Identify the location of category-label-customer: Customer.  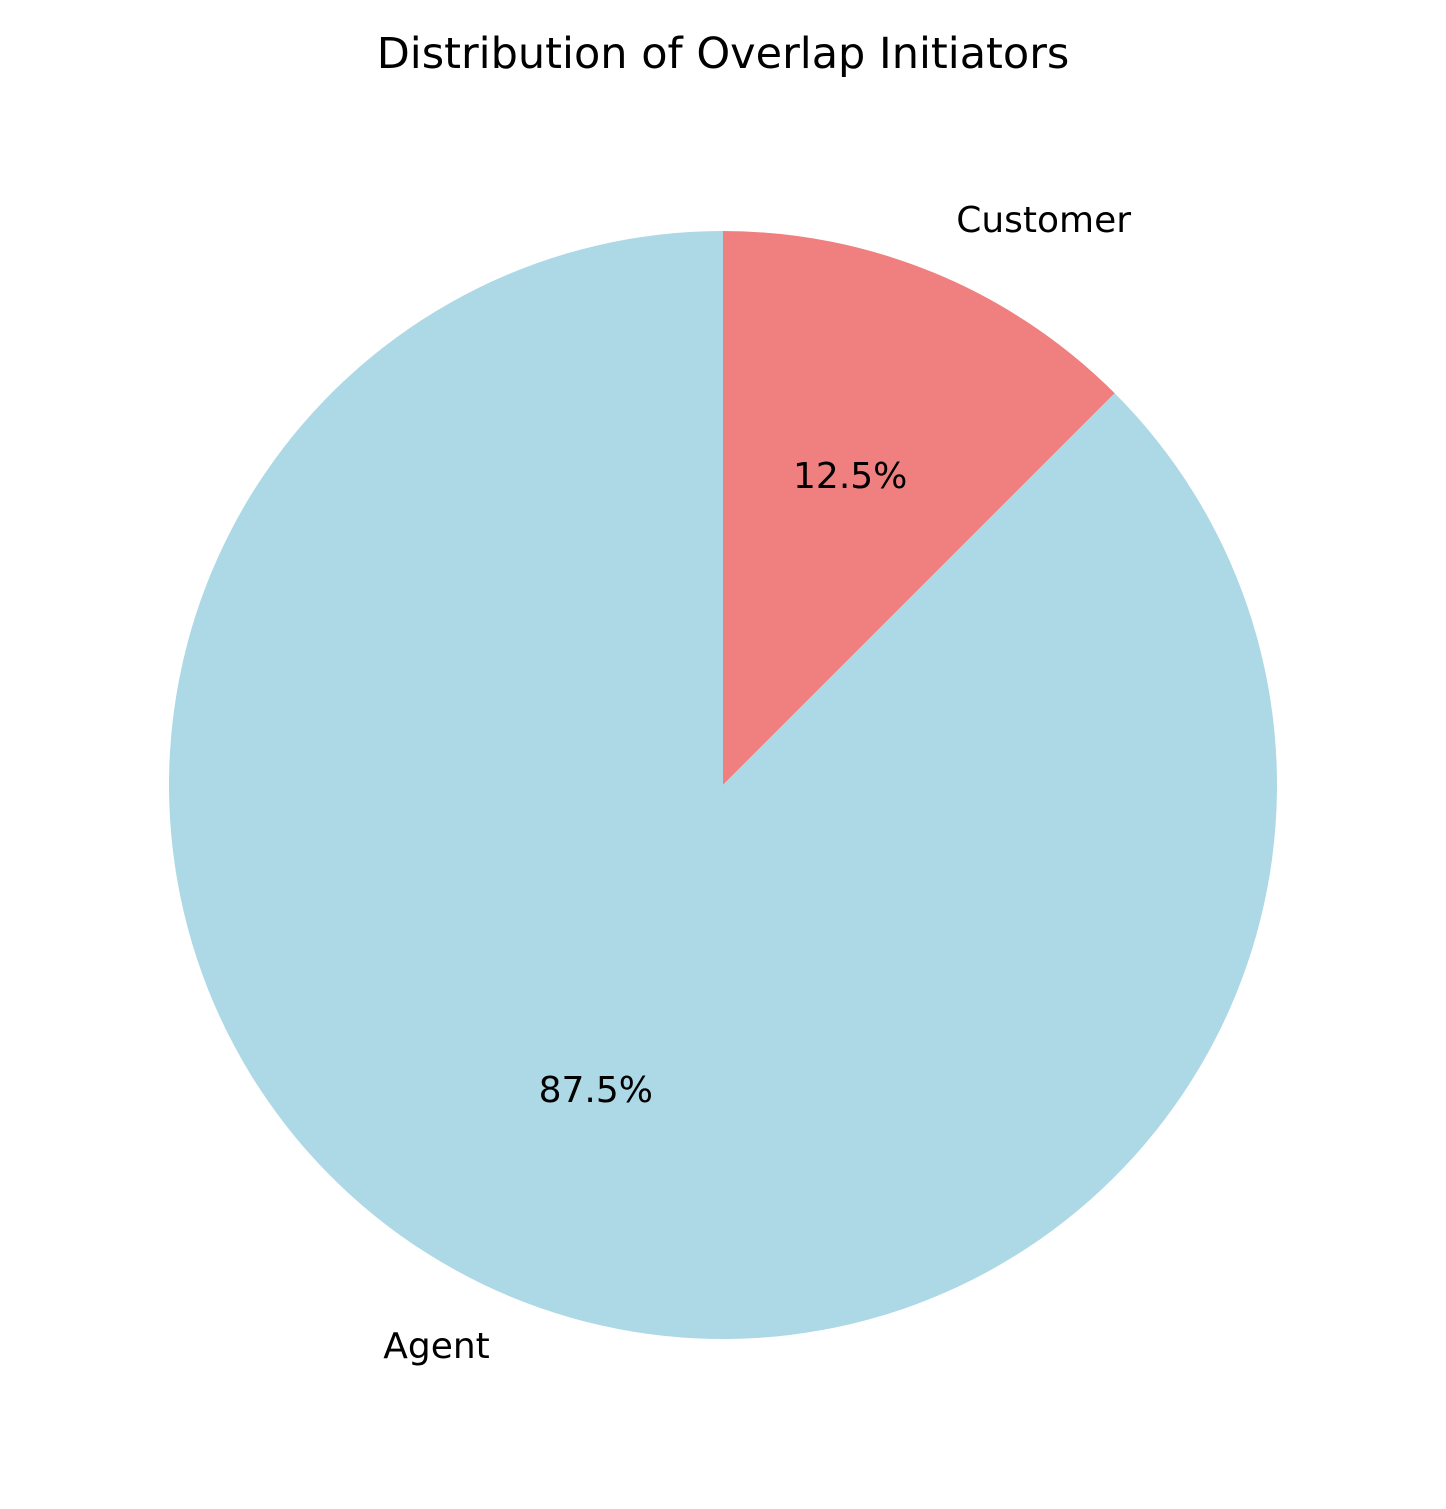
(1043, 220).